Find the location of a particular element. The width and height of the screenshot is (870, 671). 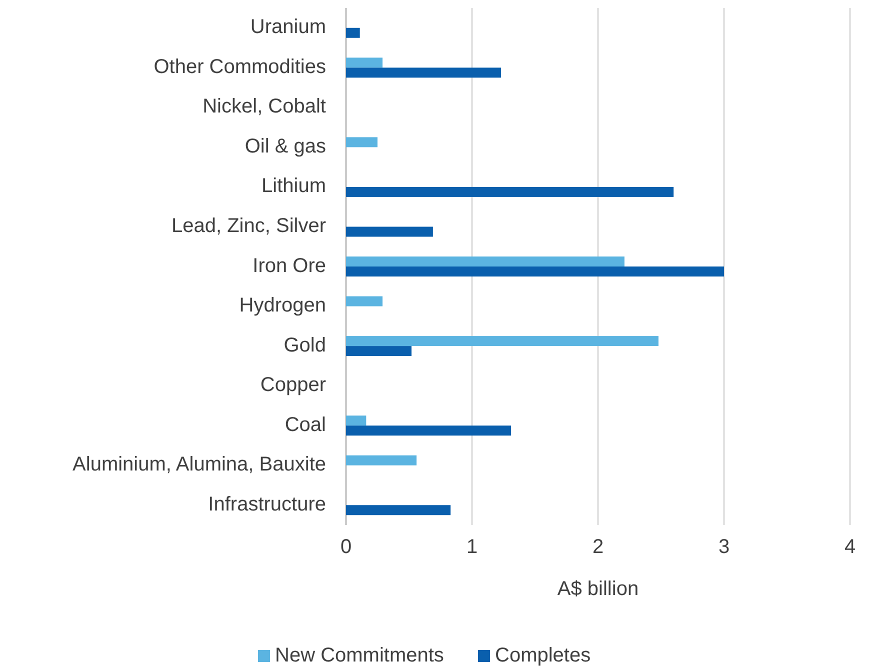

x-tick-label: 3 is located at coordinates (724, 547).